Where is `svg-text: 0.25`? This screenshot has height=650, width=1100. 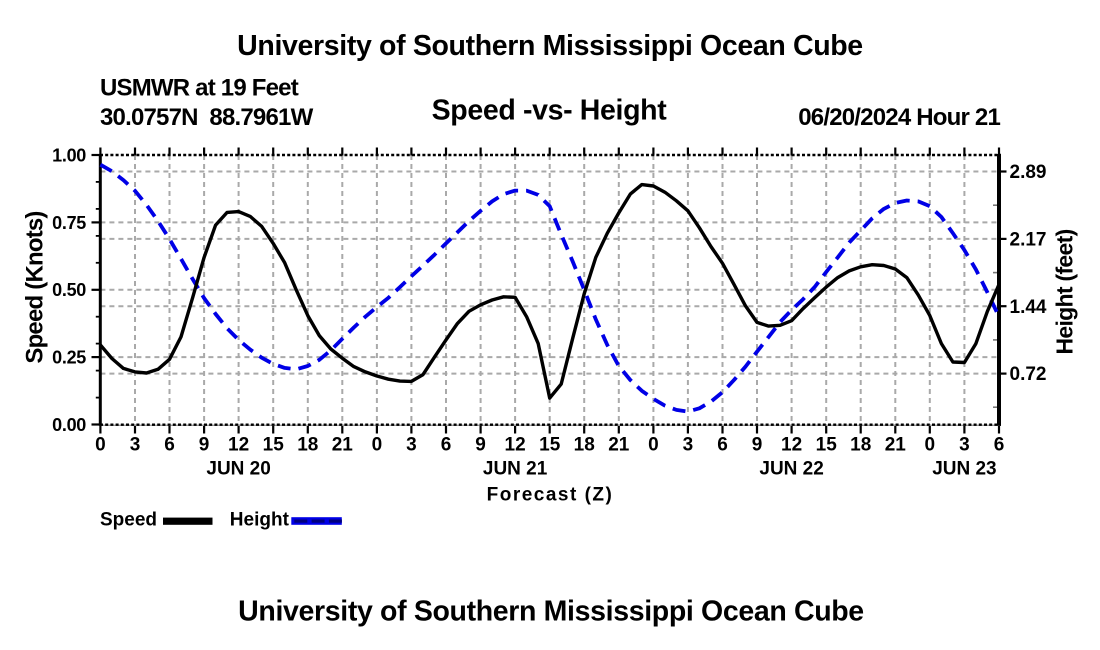
svg-text: 0.25 is located at coordinates (69, 358).